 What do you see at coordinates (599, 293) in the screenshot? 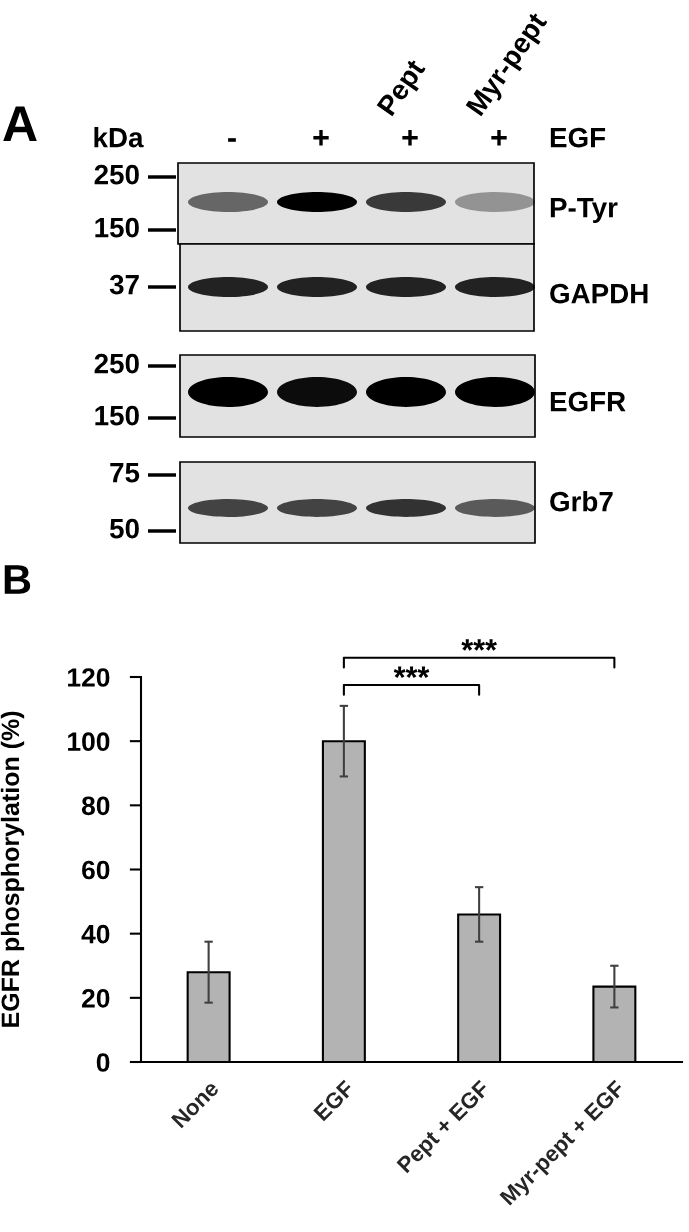
I see `category-label: GAPDH` at bounding box center [599, 293].